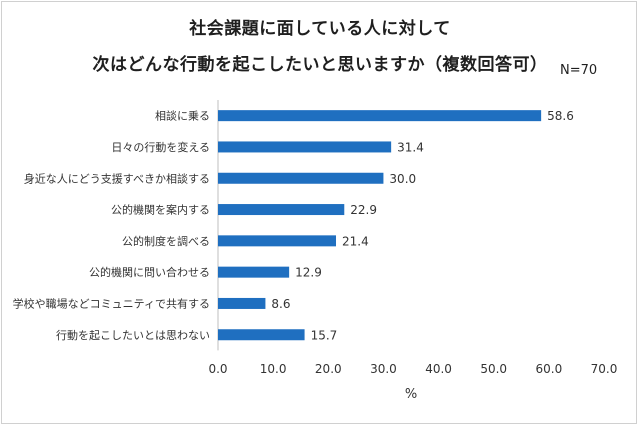 The height and width of the screenshot is (427, 640). What do you see at coordinates (149, 272) in the screenshot?
I see `category-label: 公的機関に問い合わせる` at bounding box center [149, 272].